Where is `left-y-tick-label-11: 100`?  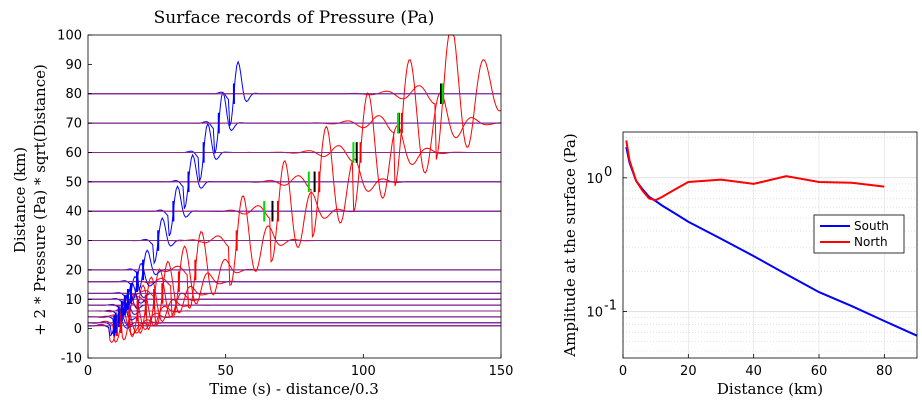 left-y-tick-label-11: 100 is located at coordinates (69, 36).